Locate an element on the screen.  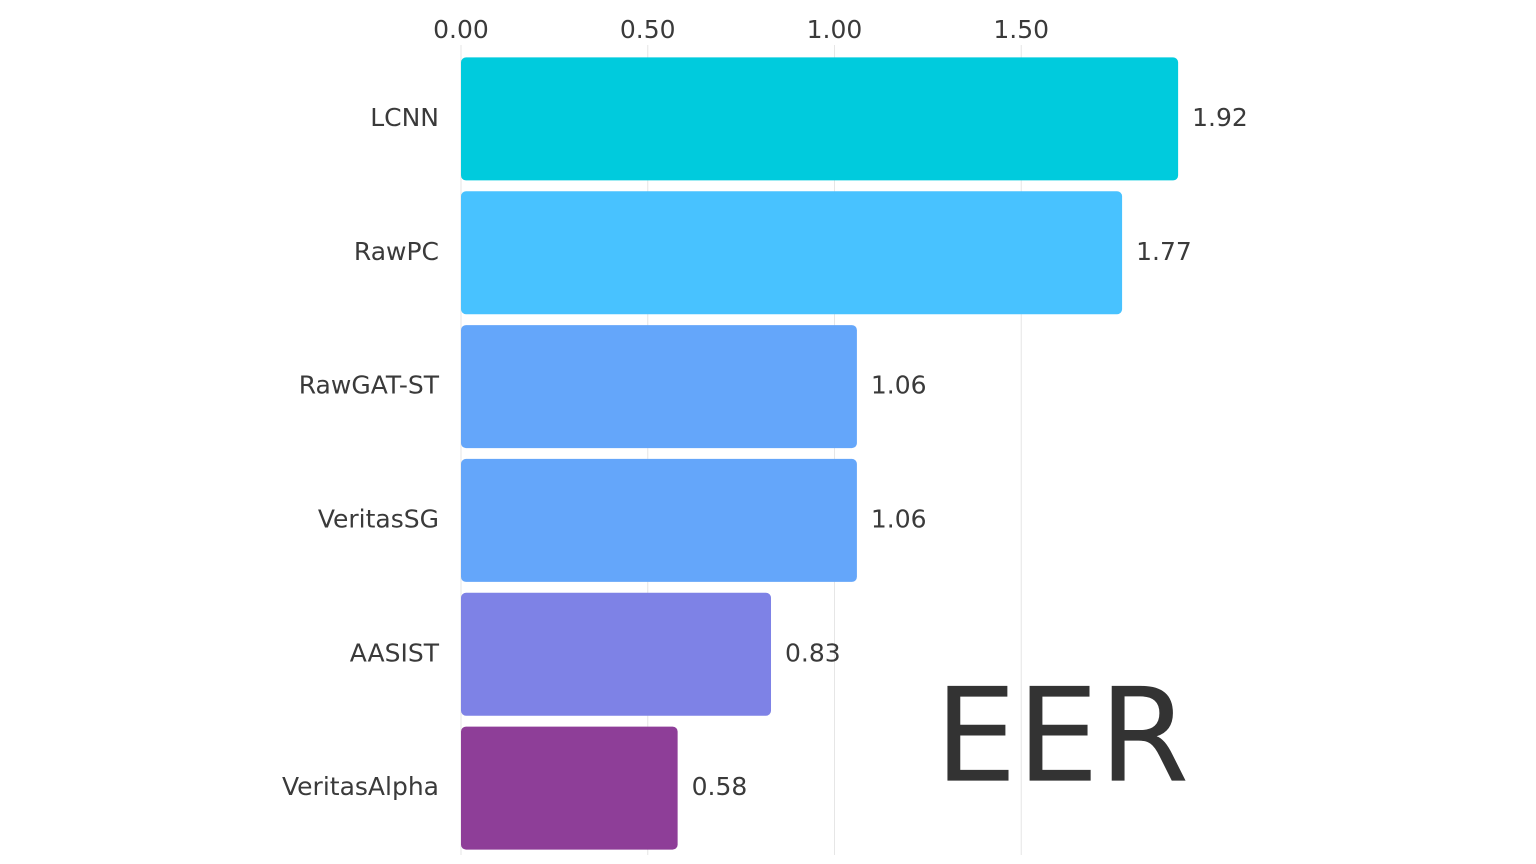
y-tick-label: AASIST is located at coordinates (395, 652).